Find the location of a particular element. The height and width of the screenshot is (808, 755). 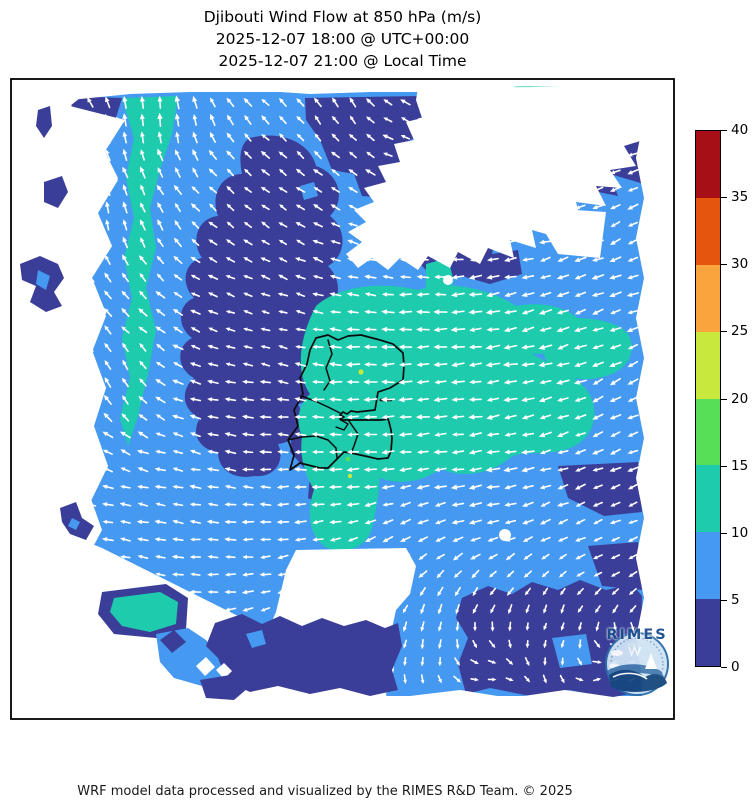

rimes-logo: RIMES is located at coordinates (637, 671).